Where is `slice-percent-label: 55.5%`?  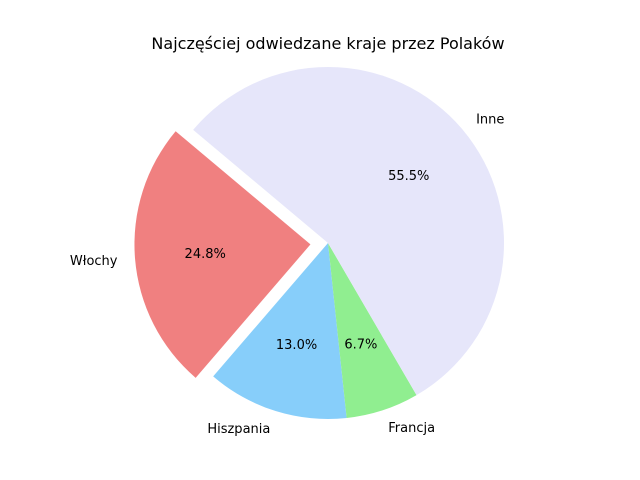 slice-percent-label: 55.5% is located at coordinates (408, 176).